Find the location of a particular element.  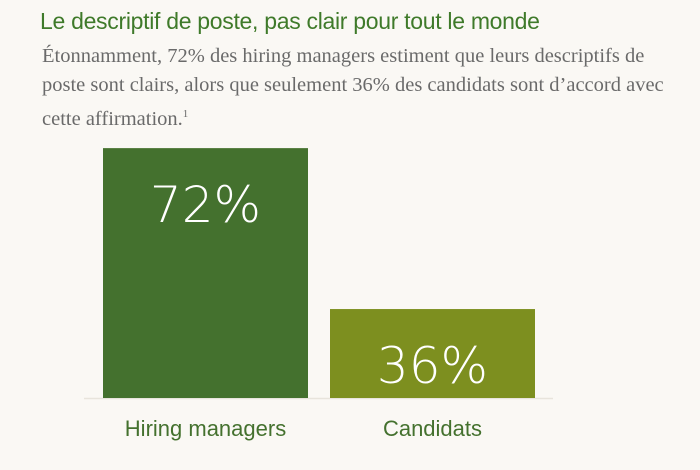

category-label: Hiring managers is located at coordinates (205, 428).